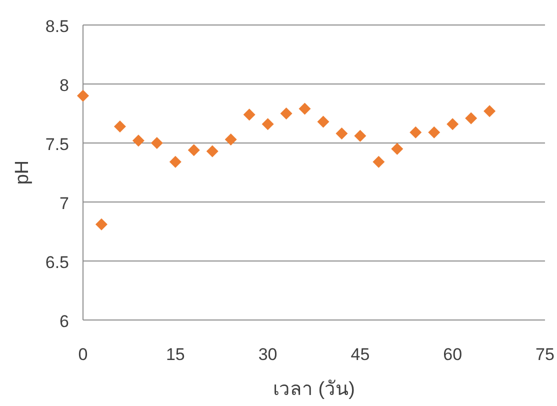  I want to click on x-tick-label: 15, so click(175, 354).